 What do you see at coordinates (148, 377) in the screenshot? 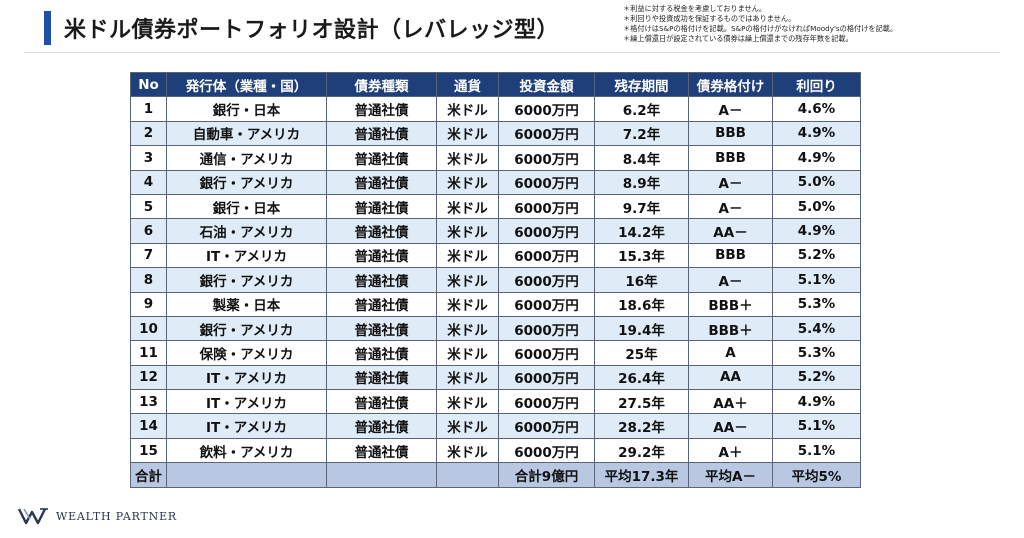
I see `cell-col-no: 12` at bounding box center [148, 377].